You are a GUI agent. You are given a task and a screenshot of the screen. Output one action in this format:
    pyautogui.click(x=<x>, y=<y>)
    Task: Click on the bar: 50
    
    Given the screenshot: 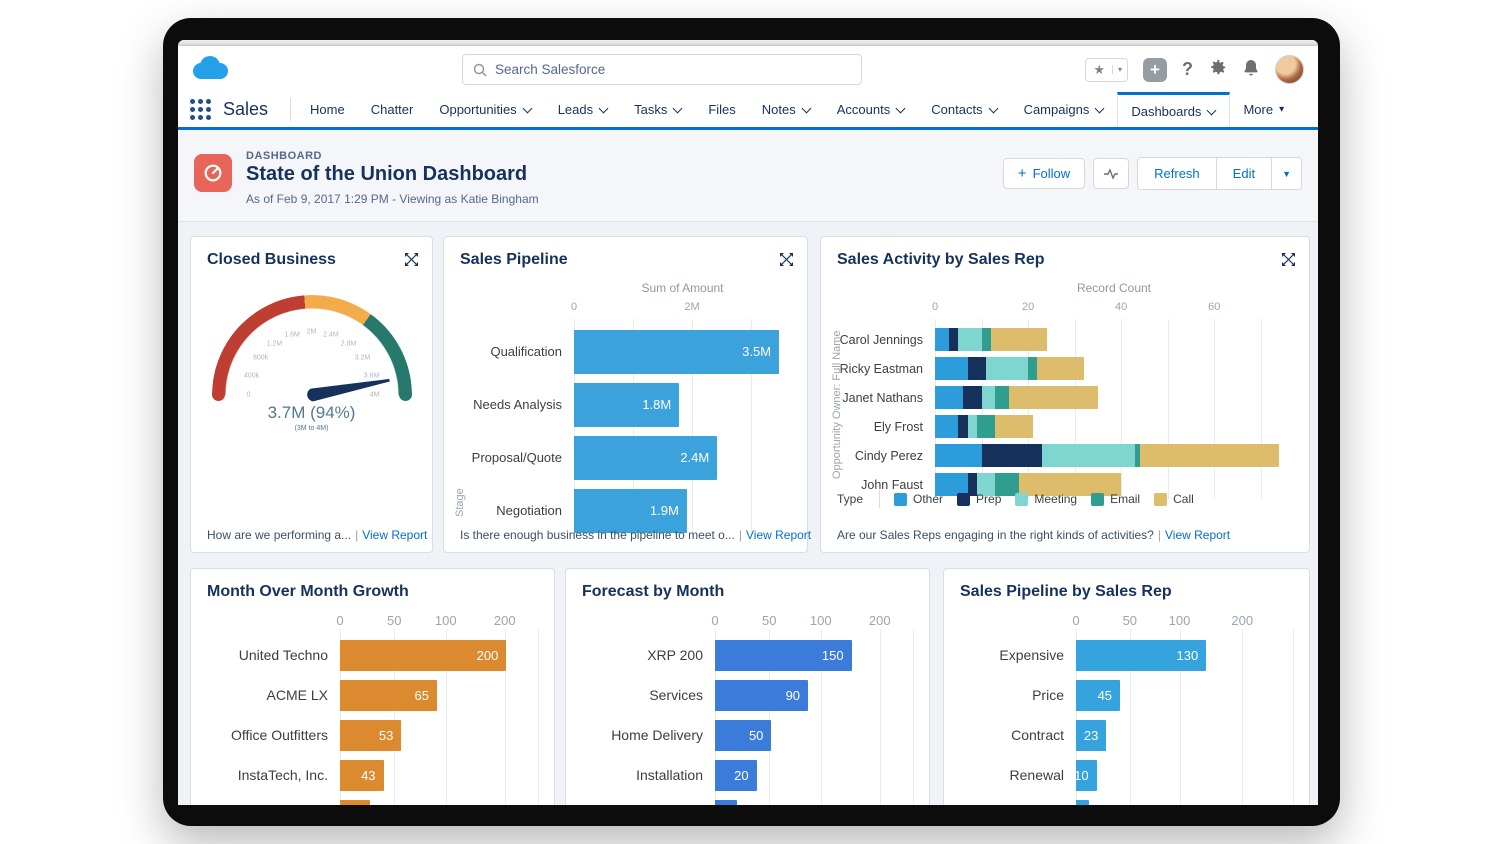 What is the action you would take?
    pyautogui.click(x=743, y=735)
    